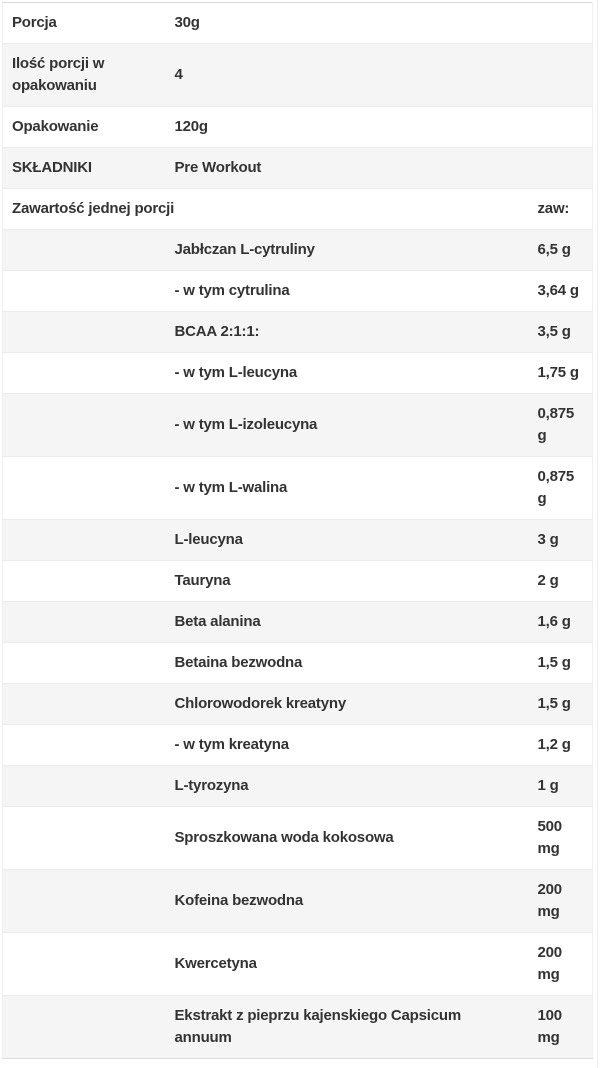 The image size is (600, 1068). What do you see at coordinates (327, 704) in the screenshot?
I see `ingredient-name: Chlorowodorek kreatyny` at bounding box center [327, 704].